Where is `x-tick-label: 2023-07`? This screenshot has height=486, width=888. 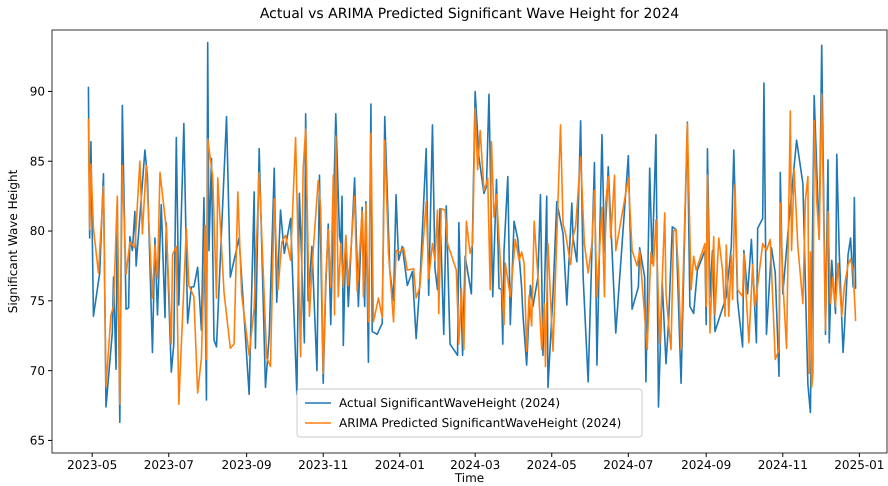 x-tick-label: 2023-07 is located at coordinates (169, 465).